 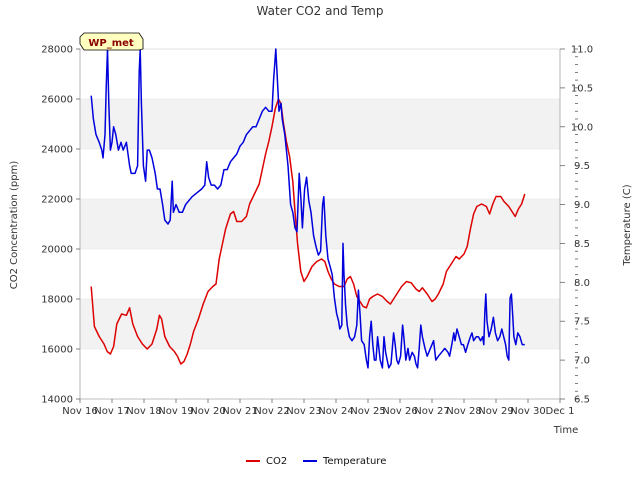 I want to click on y-tick-label: 16000, so click(x=57, y=350).